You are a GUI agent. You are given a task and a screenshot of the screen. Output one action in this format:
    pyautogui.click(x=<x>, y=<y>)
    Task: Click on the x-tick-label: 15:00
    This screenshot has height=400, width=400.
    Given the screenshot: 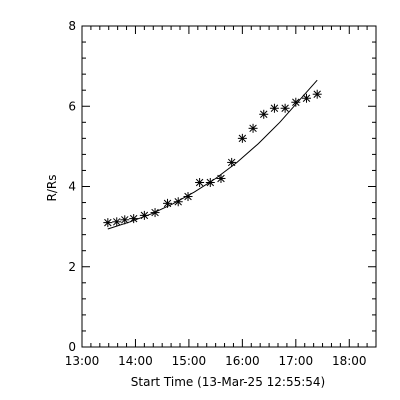 What is the action you would take?
    pyautogui.click(x=189, y=361)
    